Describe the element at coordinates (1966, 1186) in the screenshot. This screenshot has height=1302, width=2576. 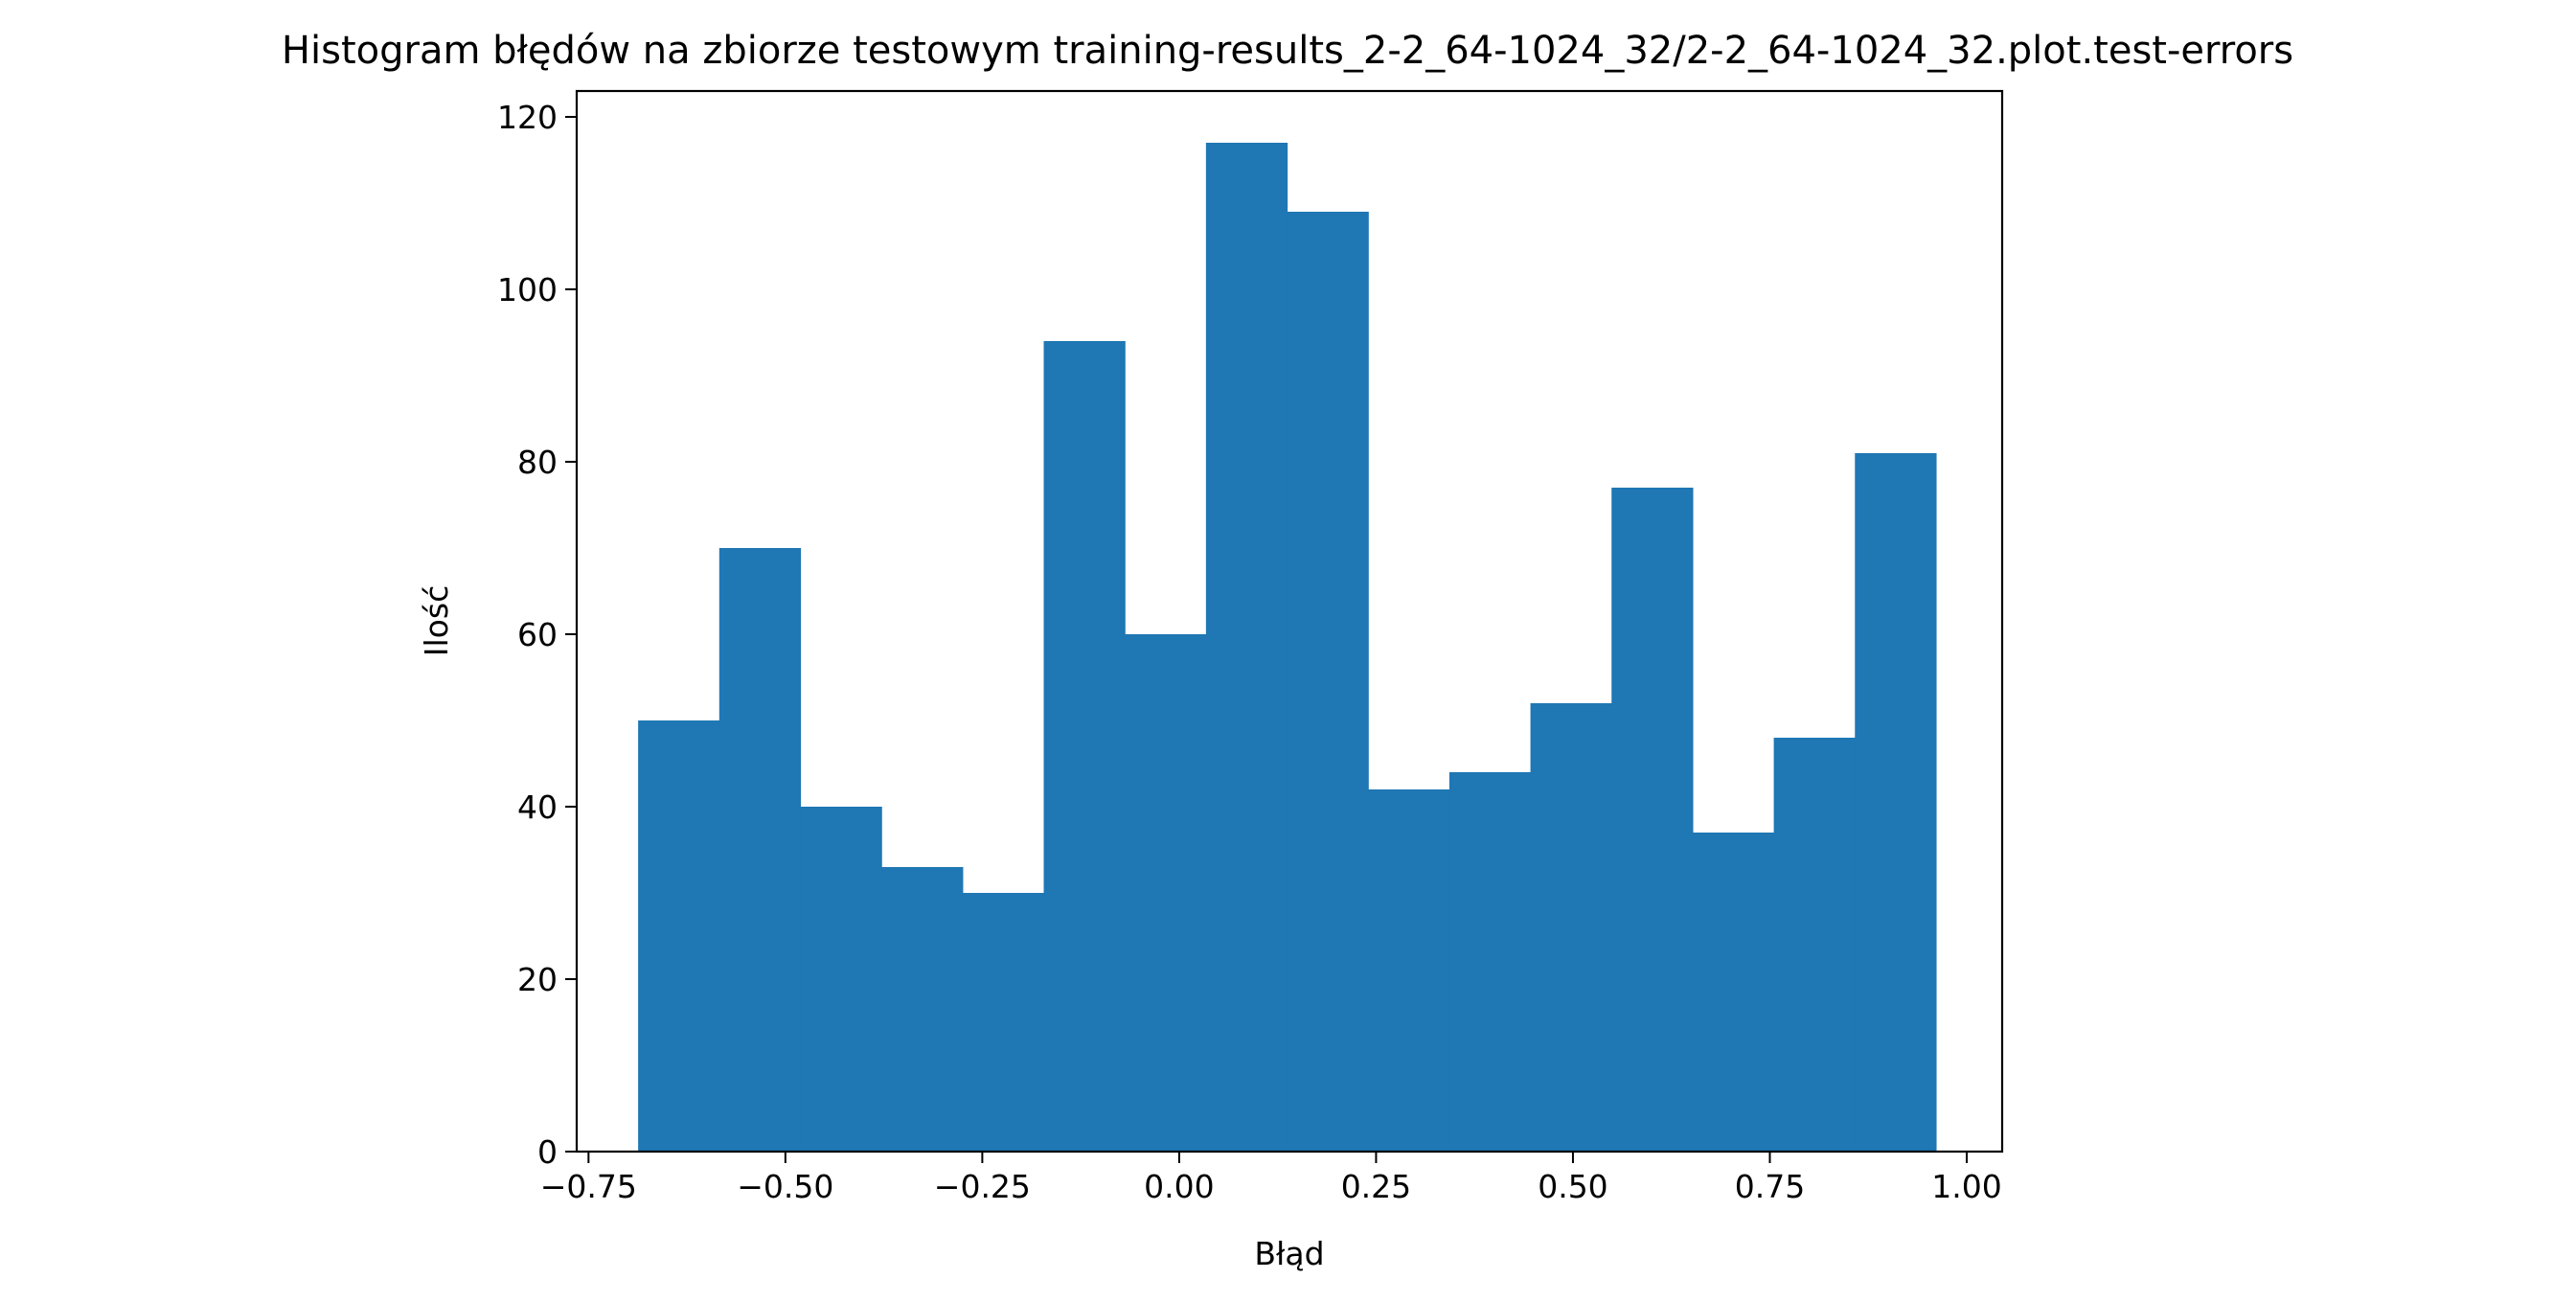
I see `x-tick-label-7: 1.00` at that location.